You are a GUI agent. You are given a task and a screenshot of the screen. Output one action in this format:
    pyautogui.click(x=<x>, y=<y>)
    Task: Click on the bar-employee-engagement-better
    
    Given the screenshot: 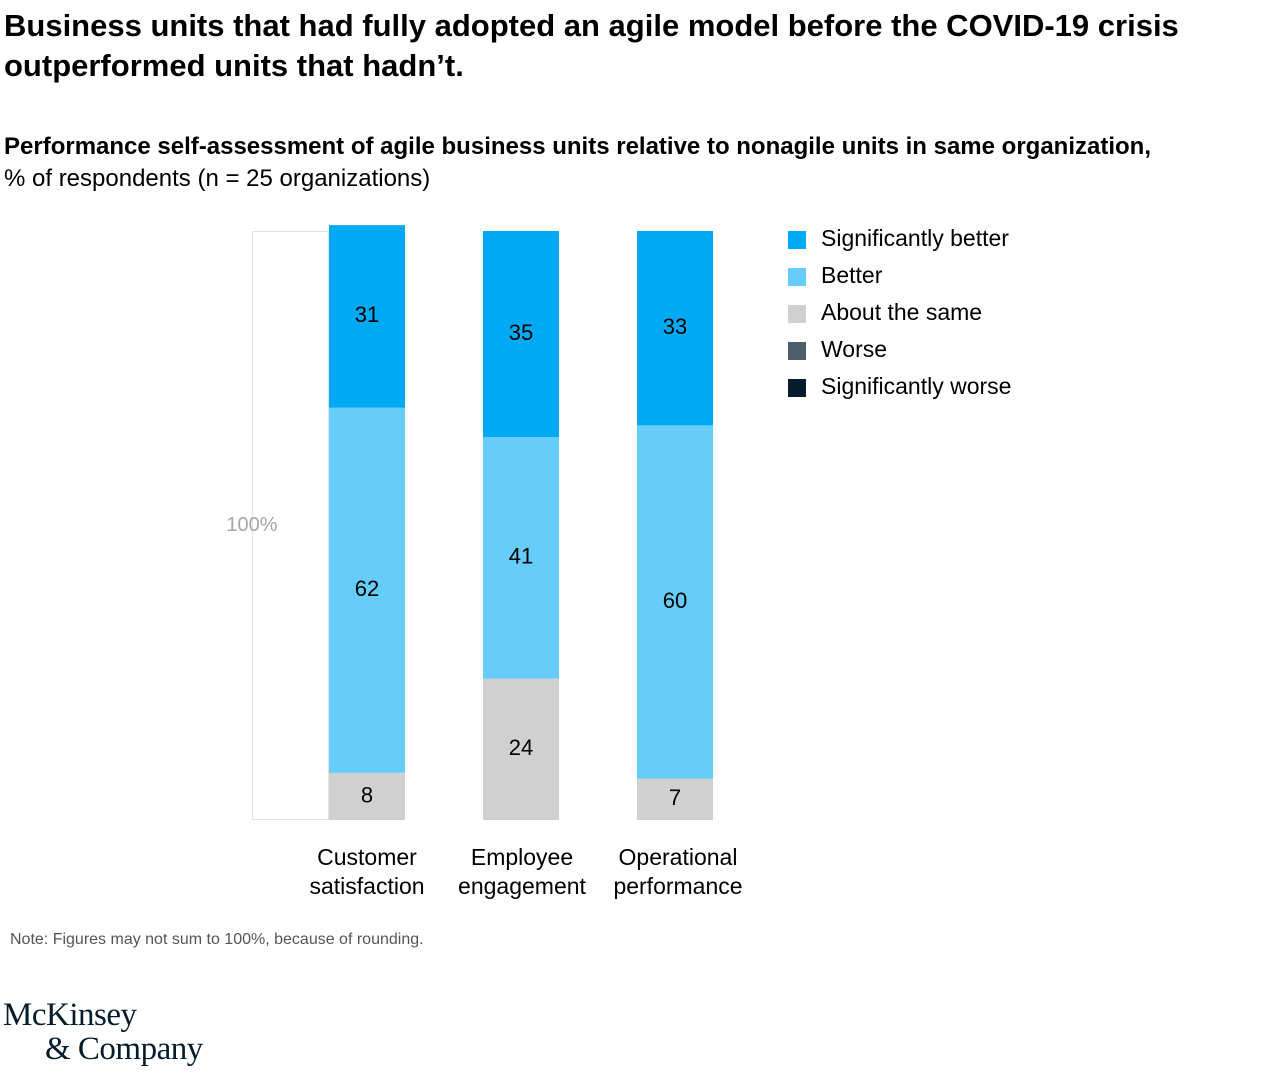 What is the action you would take?
    pyautogui.click(x=521, y=558)
    